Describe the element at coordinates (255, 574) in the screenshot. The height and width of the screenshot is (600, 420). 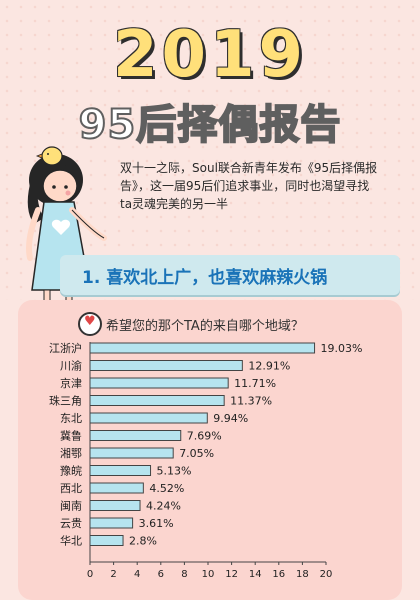
I see `x-tick-label: 14` at that location.